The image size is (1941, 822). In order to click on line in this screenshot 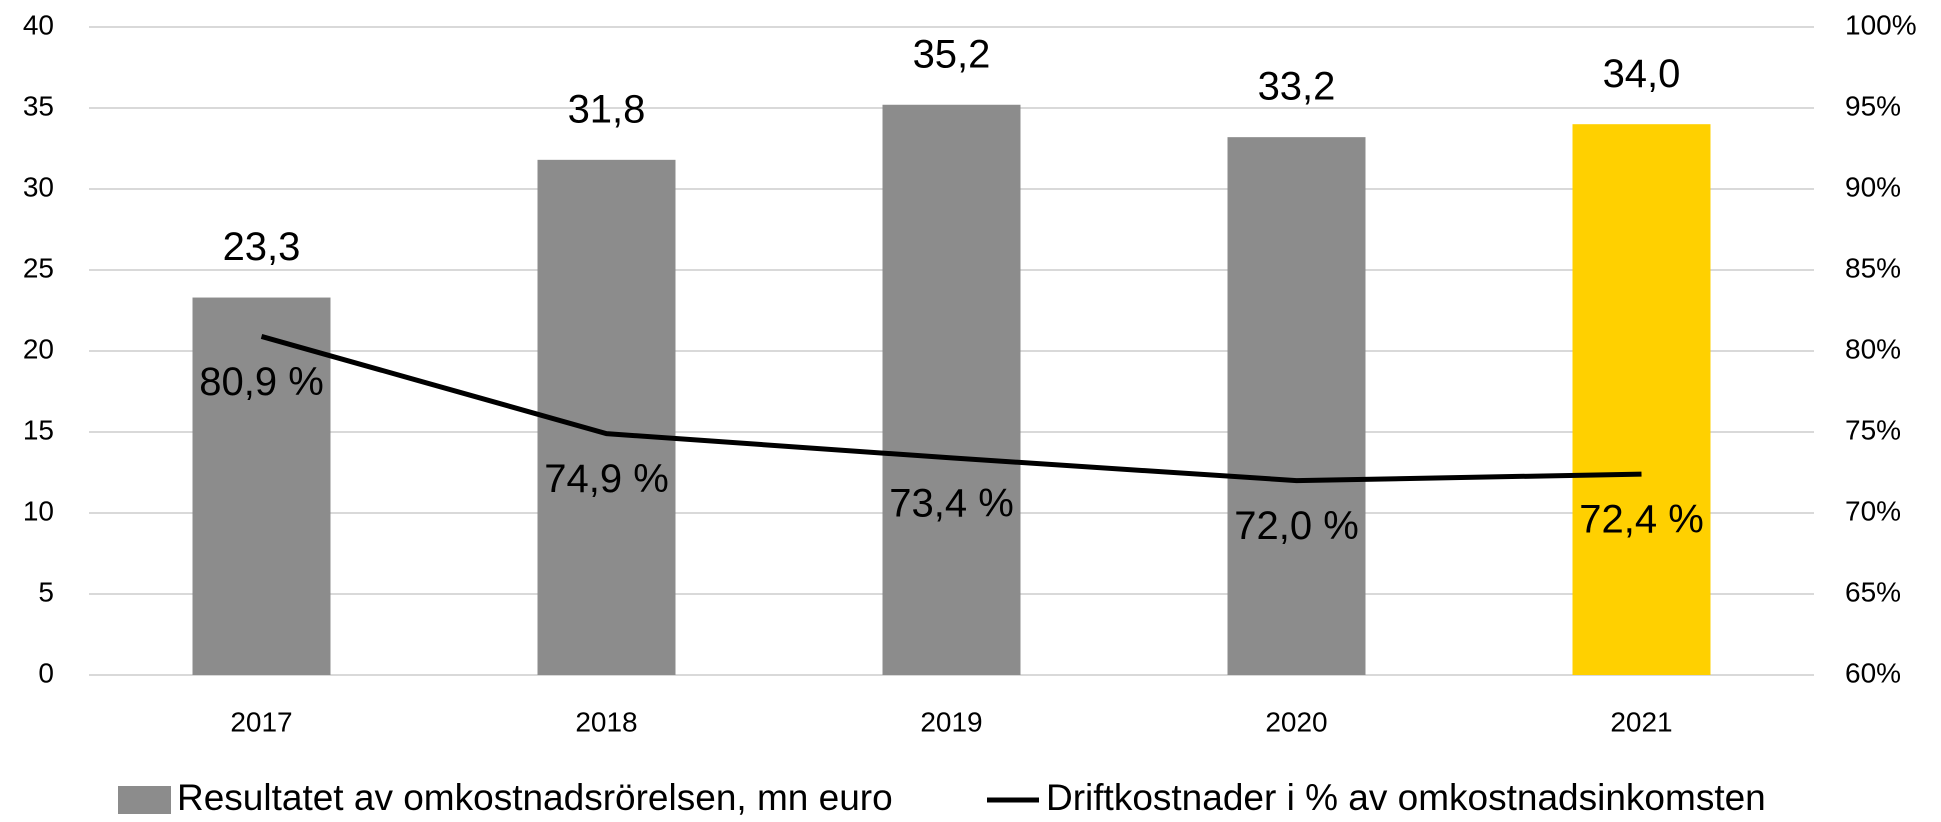, I will do `click(951, 409)`.